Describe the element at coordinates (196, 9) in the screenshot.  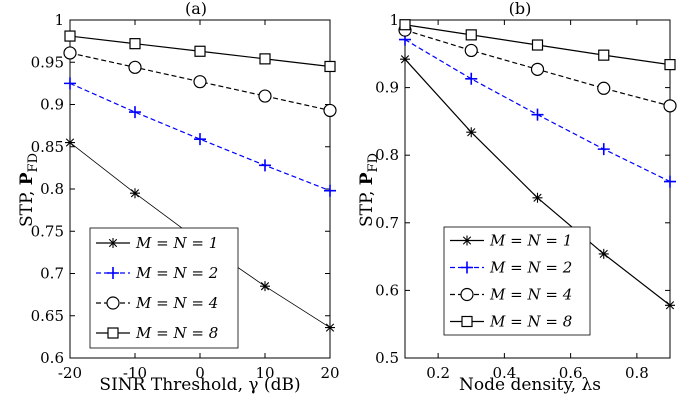
I see `chart-title: (a)` at that location.